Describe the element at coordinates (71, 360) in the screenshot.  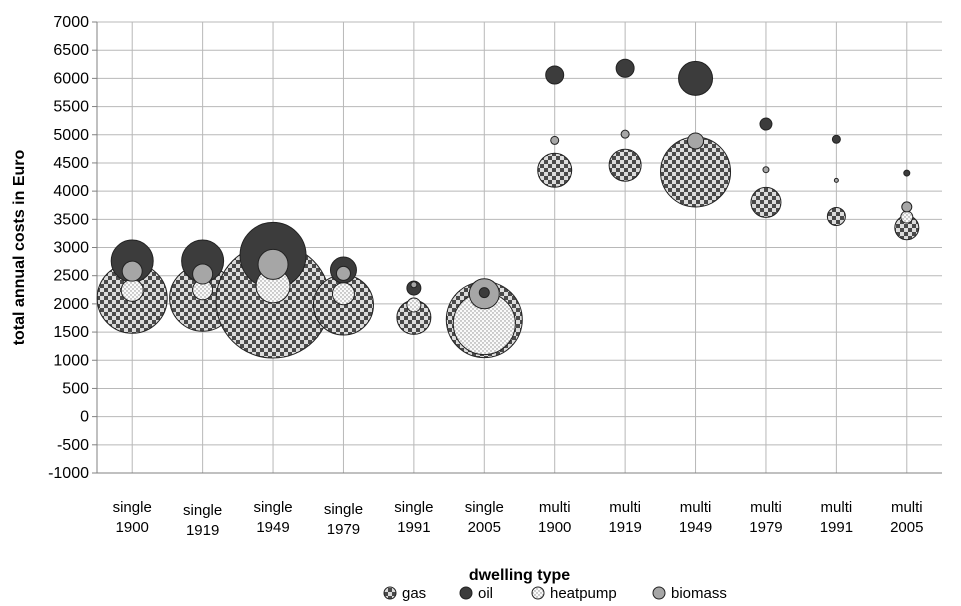
I see `y-tick-label: 1000` at that location.